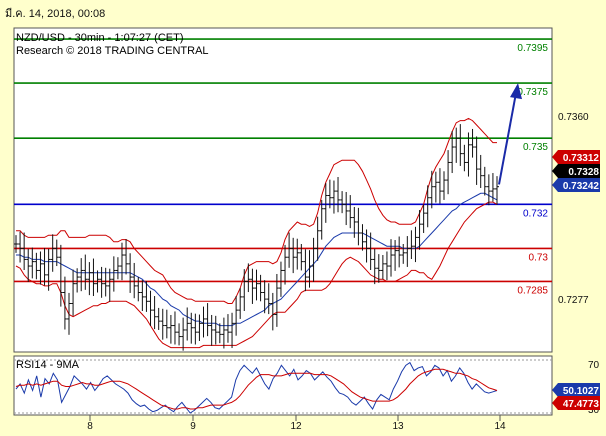  What do you see at coordinates (99, 38) in the screenshot?
I see `chart-title: NZD/USD - 30min - 1:07:27 (CET)` at bounding box center [99, 38].